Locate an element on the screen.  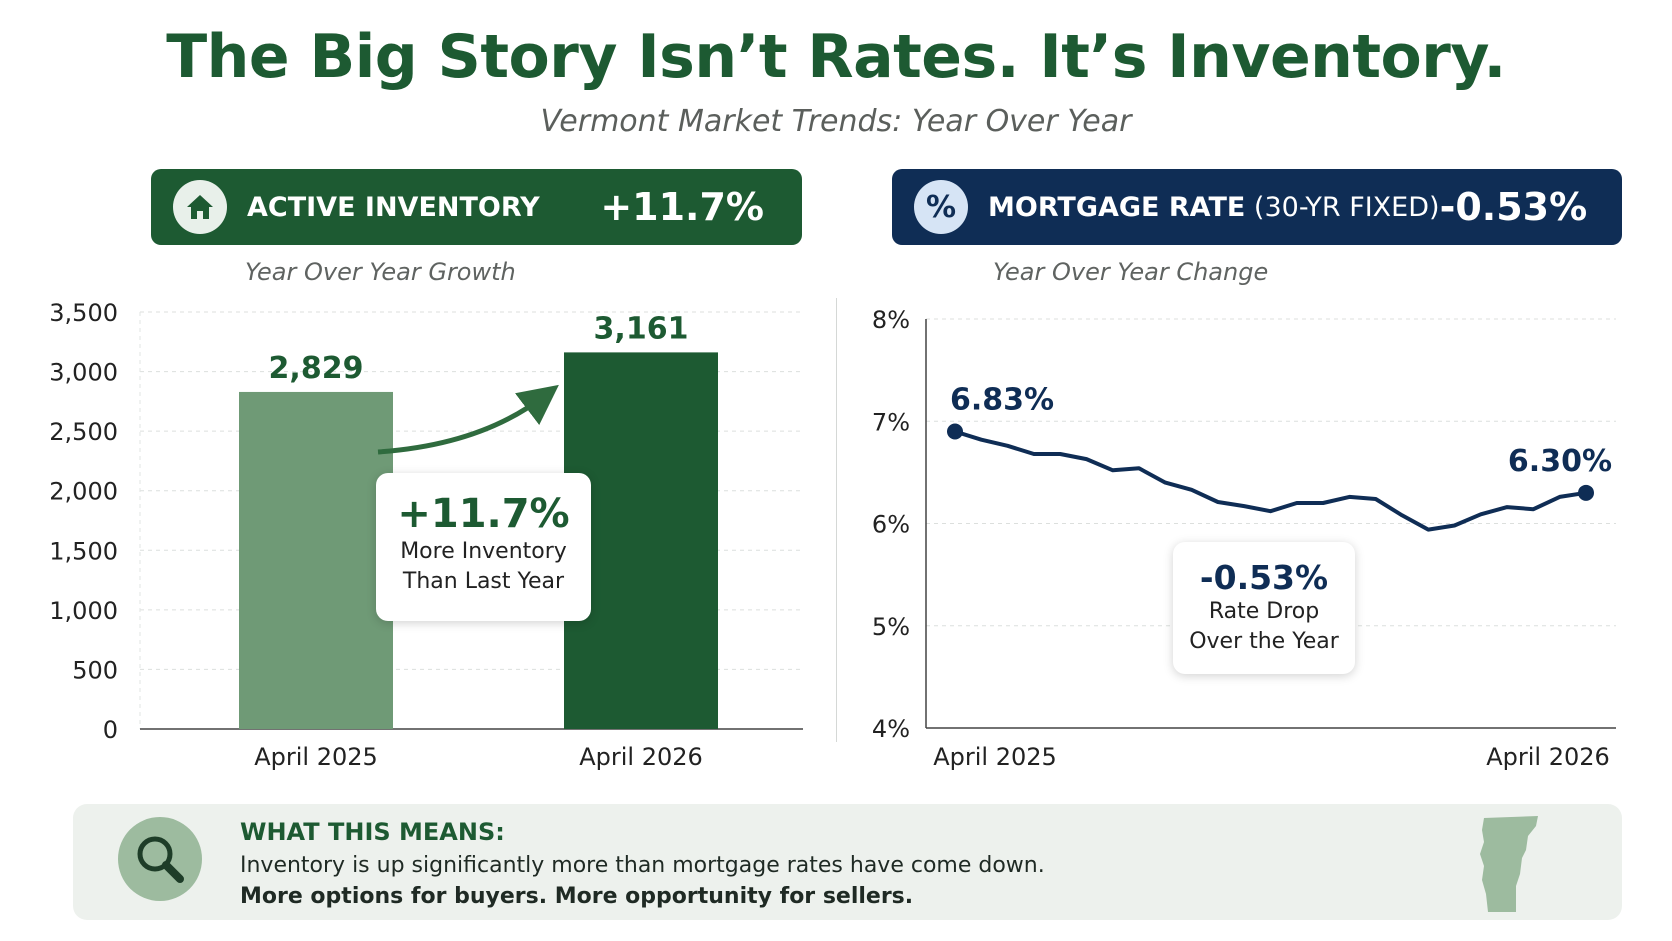
inventory-callout-line2: Than Last Year is located at coordinates (483, 581).